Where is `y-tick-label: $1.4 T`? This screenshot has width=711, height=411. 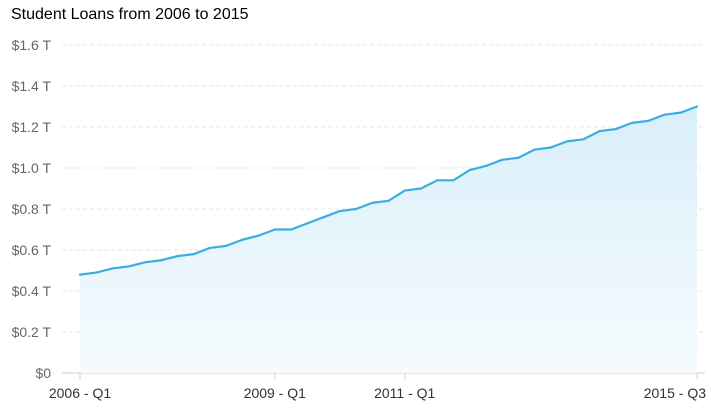
y-tick-label: $1.4 T is located at coordinates (32, 86).